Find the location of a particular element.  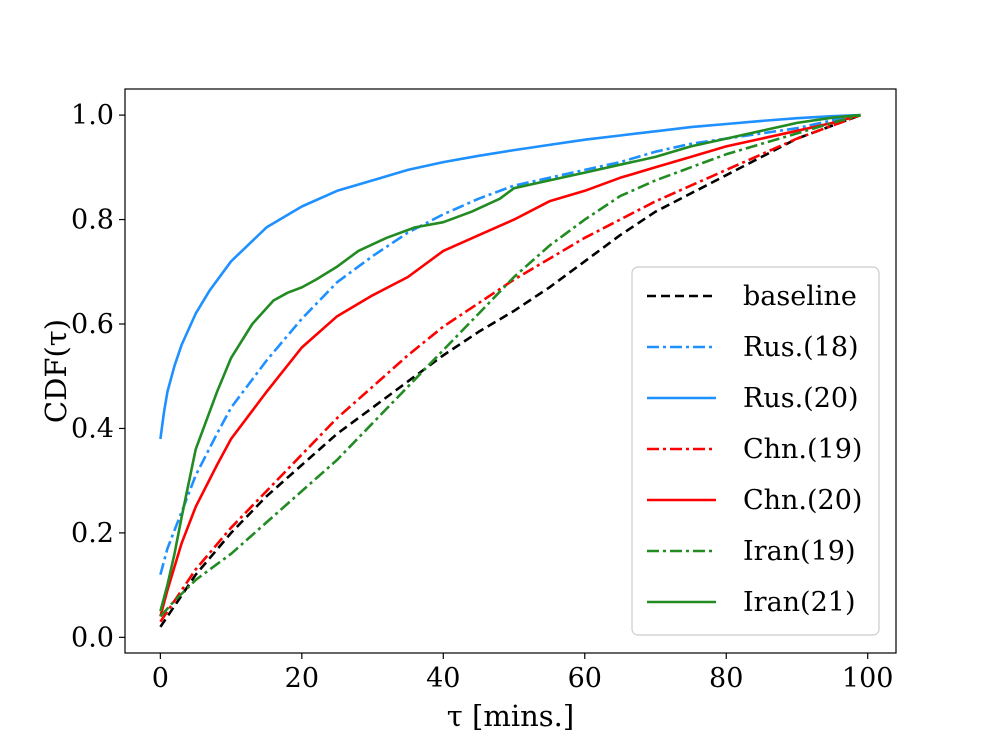

y-tick-label: 0.2 is located at coordinates (92, 533).